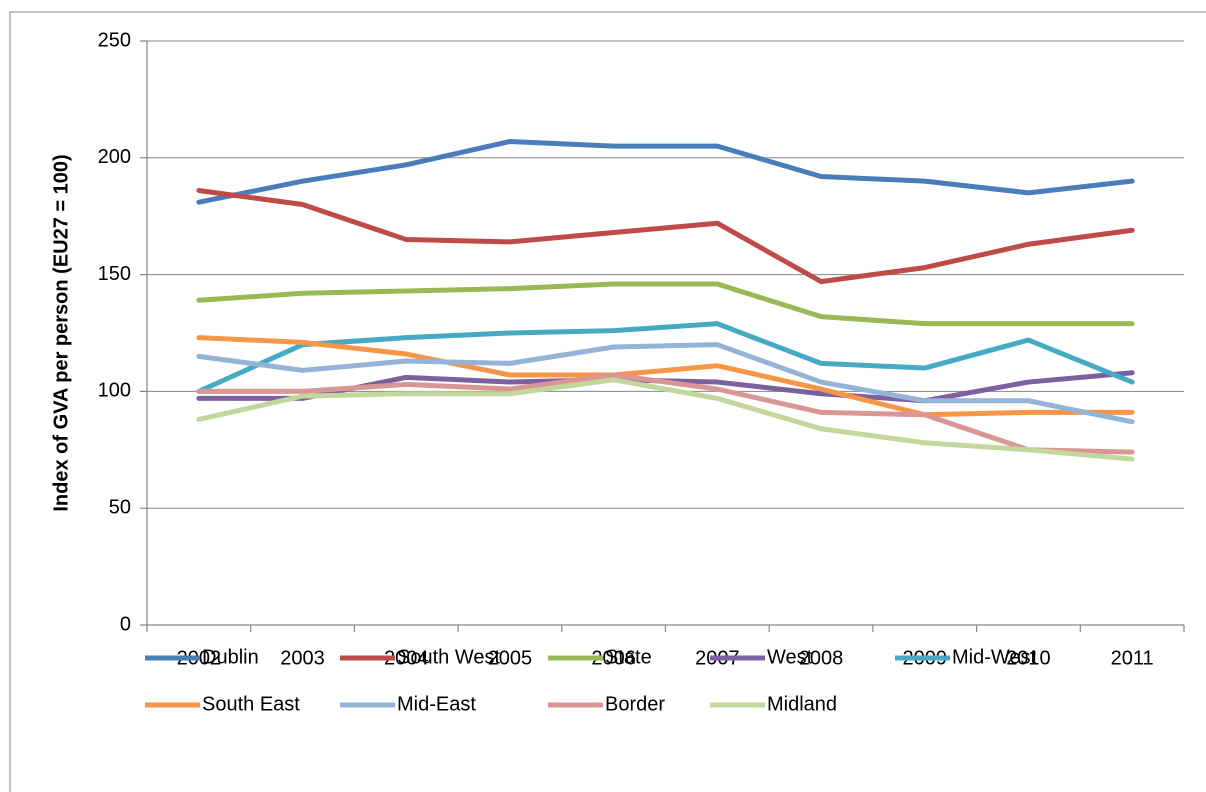 This screenshot has width=1206, height=792. What do you see at coordinates (125, 624) in the screenshot?
I see `y-tick-label: 0` at bounding box center [125, 624].